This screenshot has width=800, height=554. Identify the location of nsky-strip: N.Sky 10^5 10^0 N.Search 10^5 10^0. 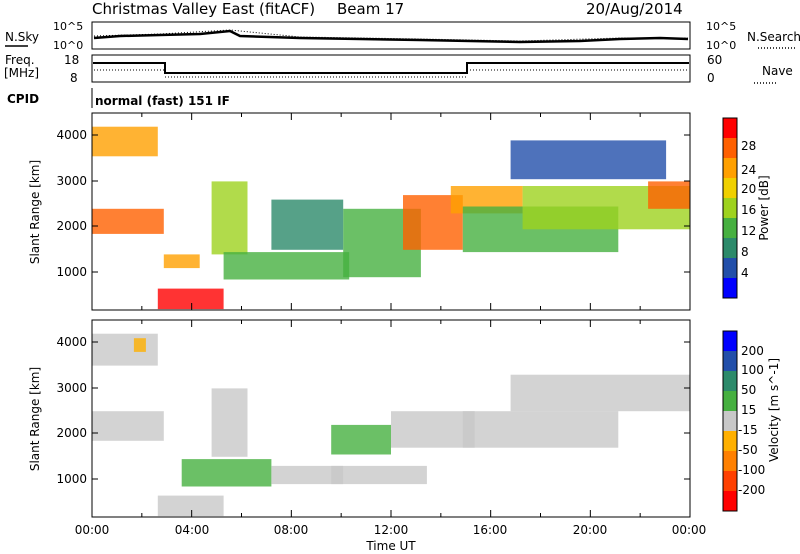
(402, 36).